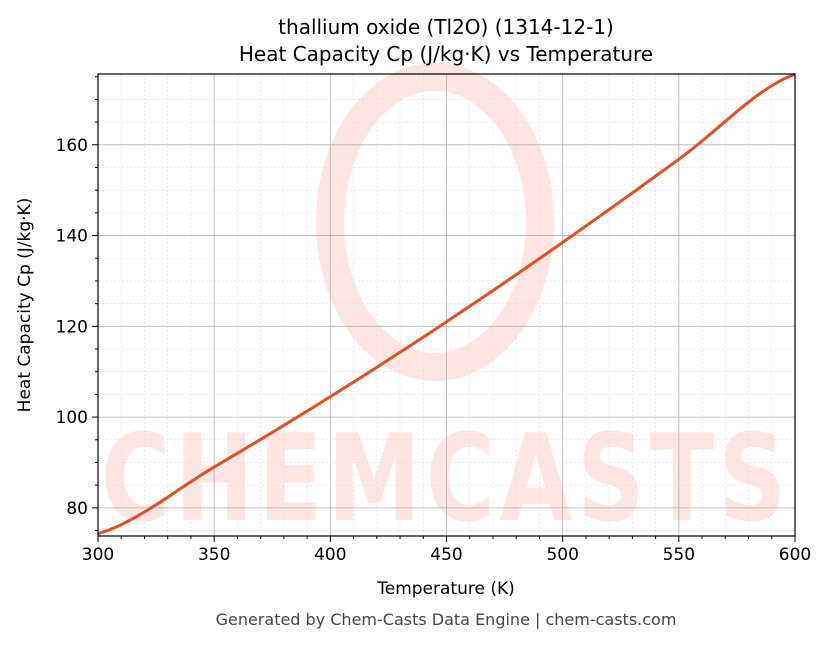 The height and width of the screenshot is (648, 830). Describe the element at coordinates (77, 509) in the screenshot. I see `y-tick-label: 80` at that location.